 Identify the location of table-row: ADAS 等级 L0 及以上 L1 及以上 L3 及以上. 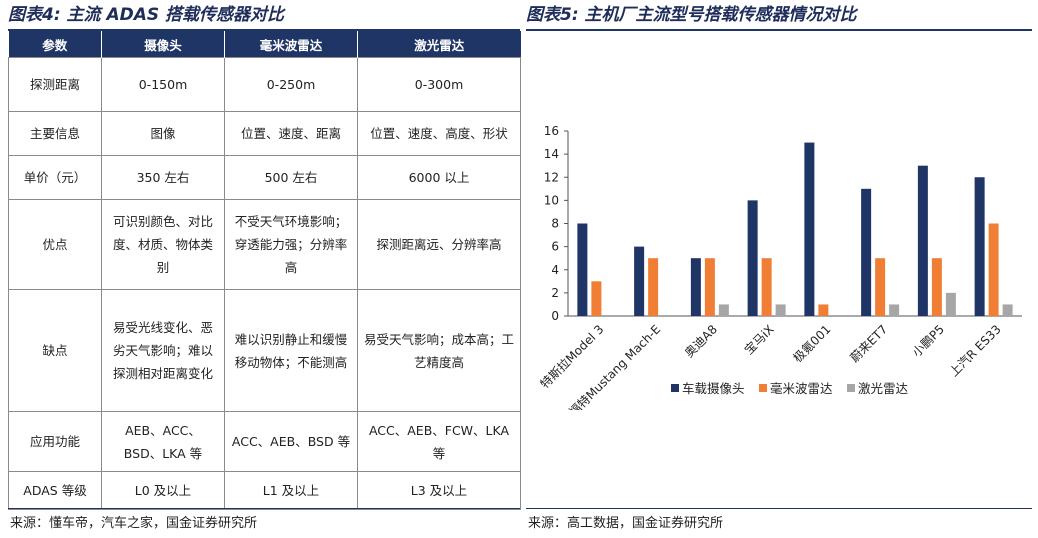
(264, 490).